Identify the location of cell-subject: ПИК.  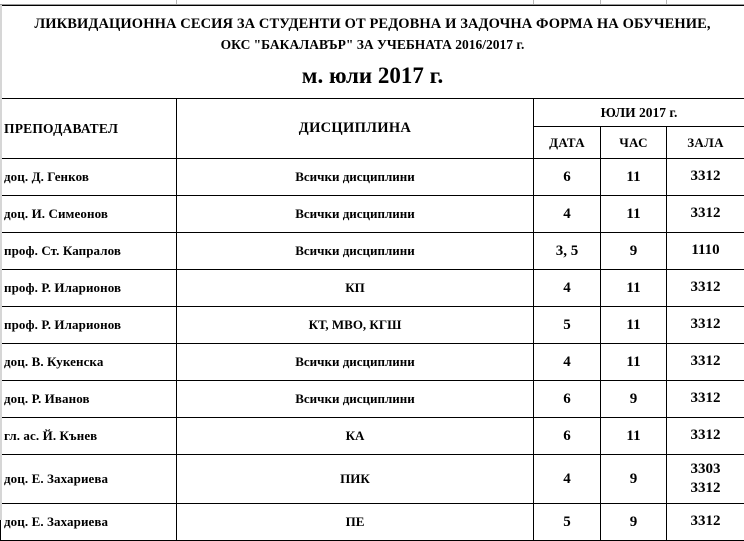
(355, 479).